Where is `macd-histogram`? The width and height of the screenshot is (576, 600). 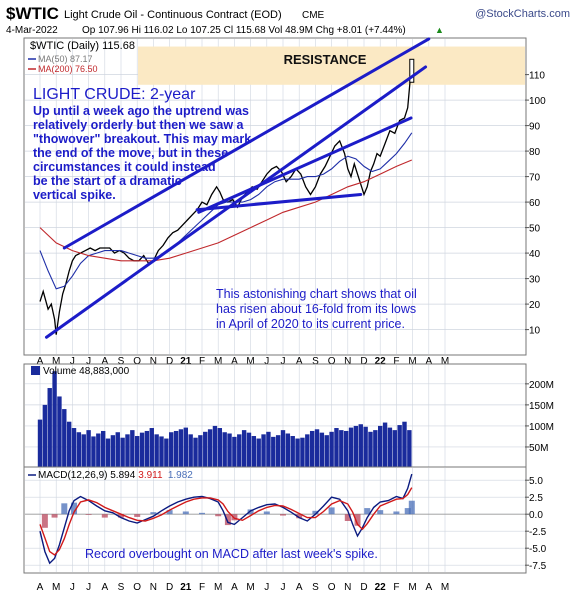 macd-histogram is located at coordinates (228, 514).